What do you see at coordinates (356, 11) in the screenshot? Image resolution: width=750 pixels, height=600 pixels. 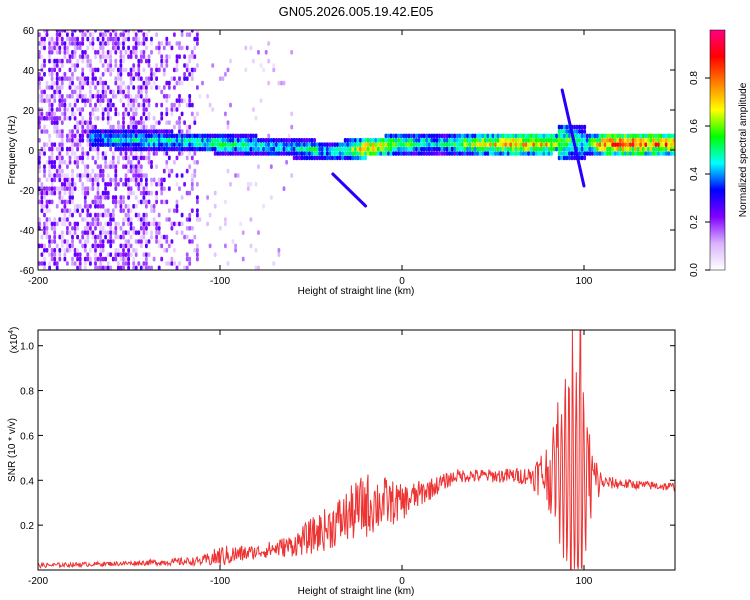 I see `chart-title: GN05.2026.005.19.42.E05` at bounding box center [356, 11].